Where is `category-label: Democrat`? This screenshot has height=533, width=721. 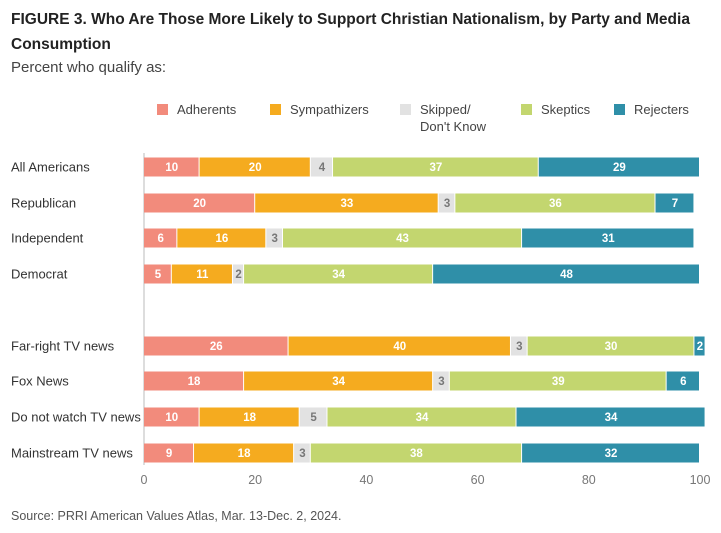 category-label: Democrat is located at coordinates (39, 274).